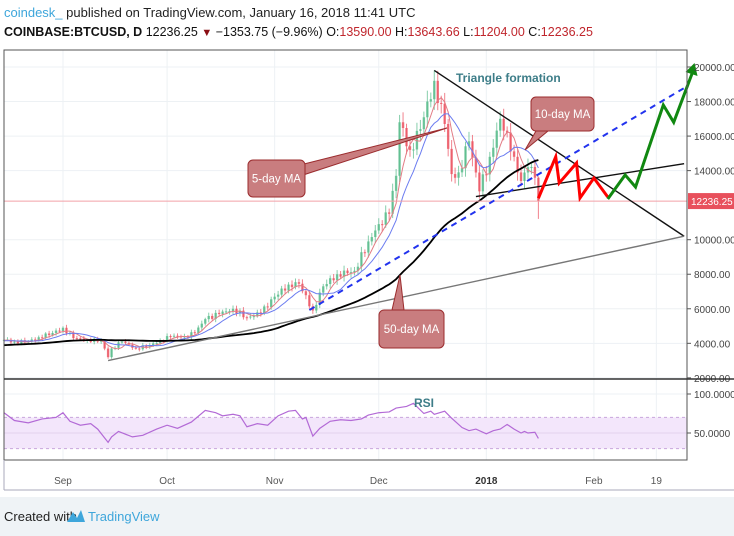 The image size is (734, 536). I want to click on open-value: 13590.00, so click(365, 32).